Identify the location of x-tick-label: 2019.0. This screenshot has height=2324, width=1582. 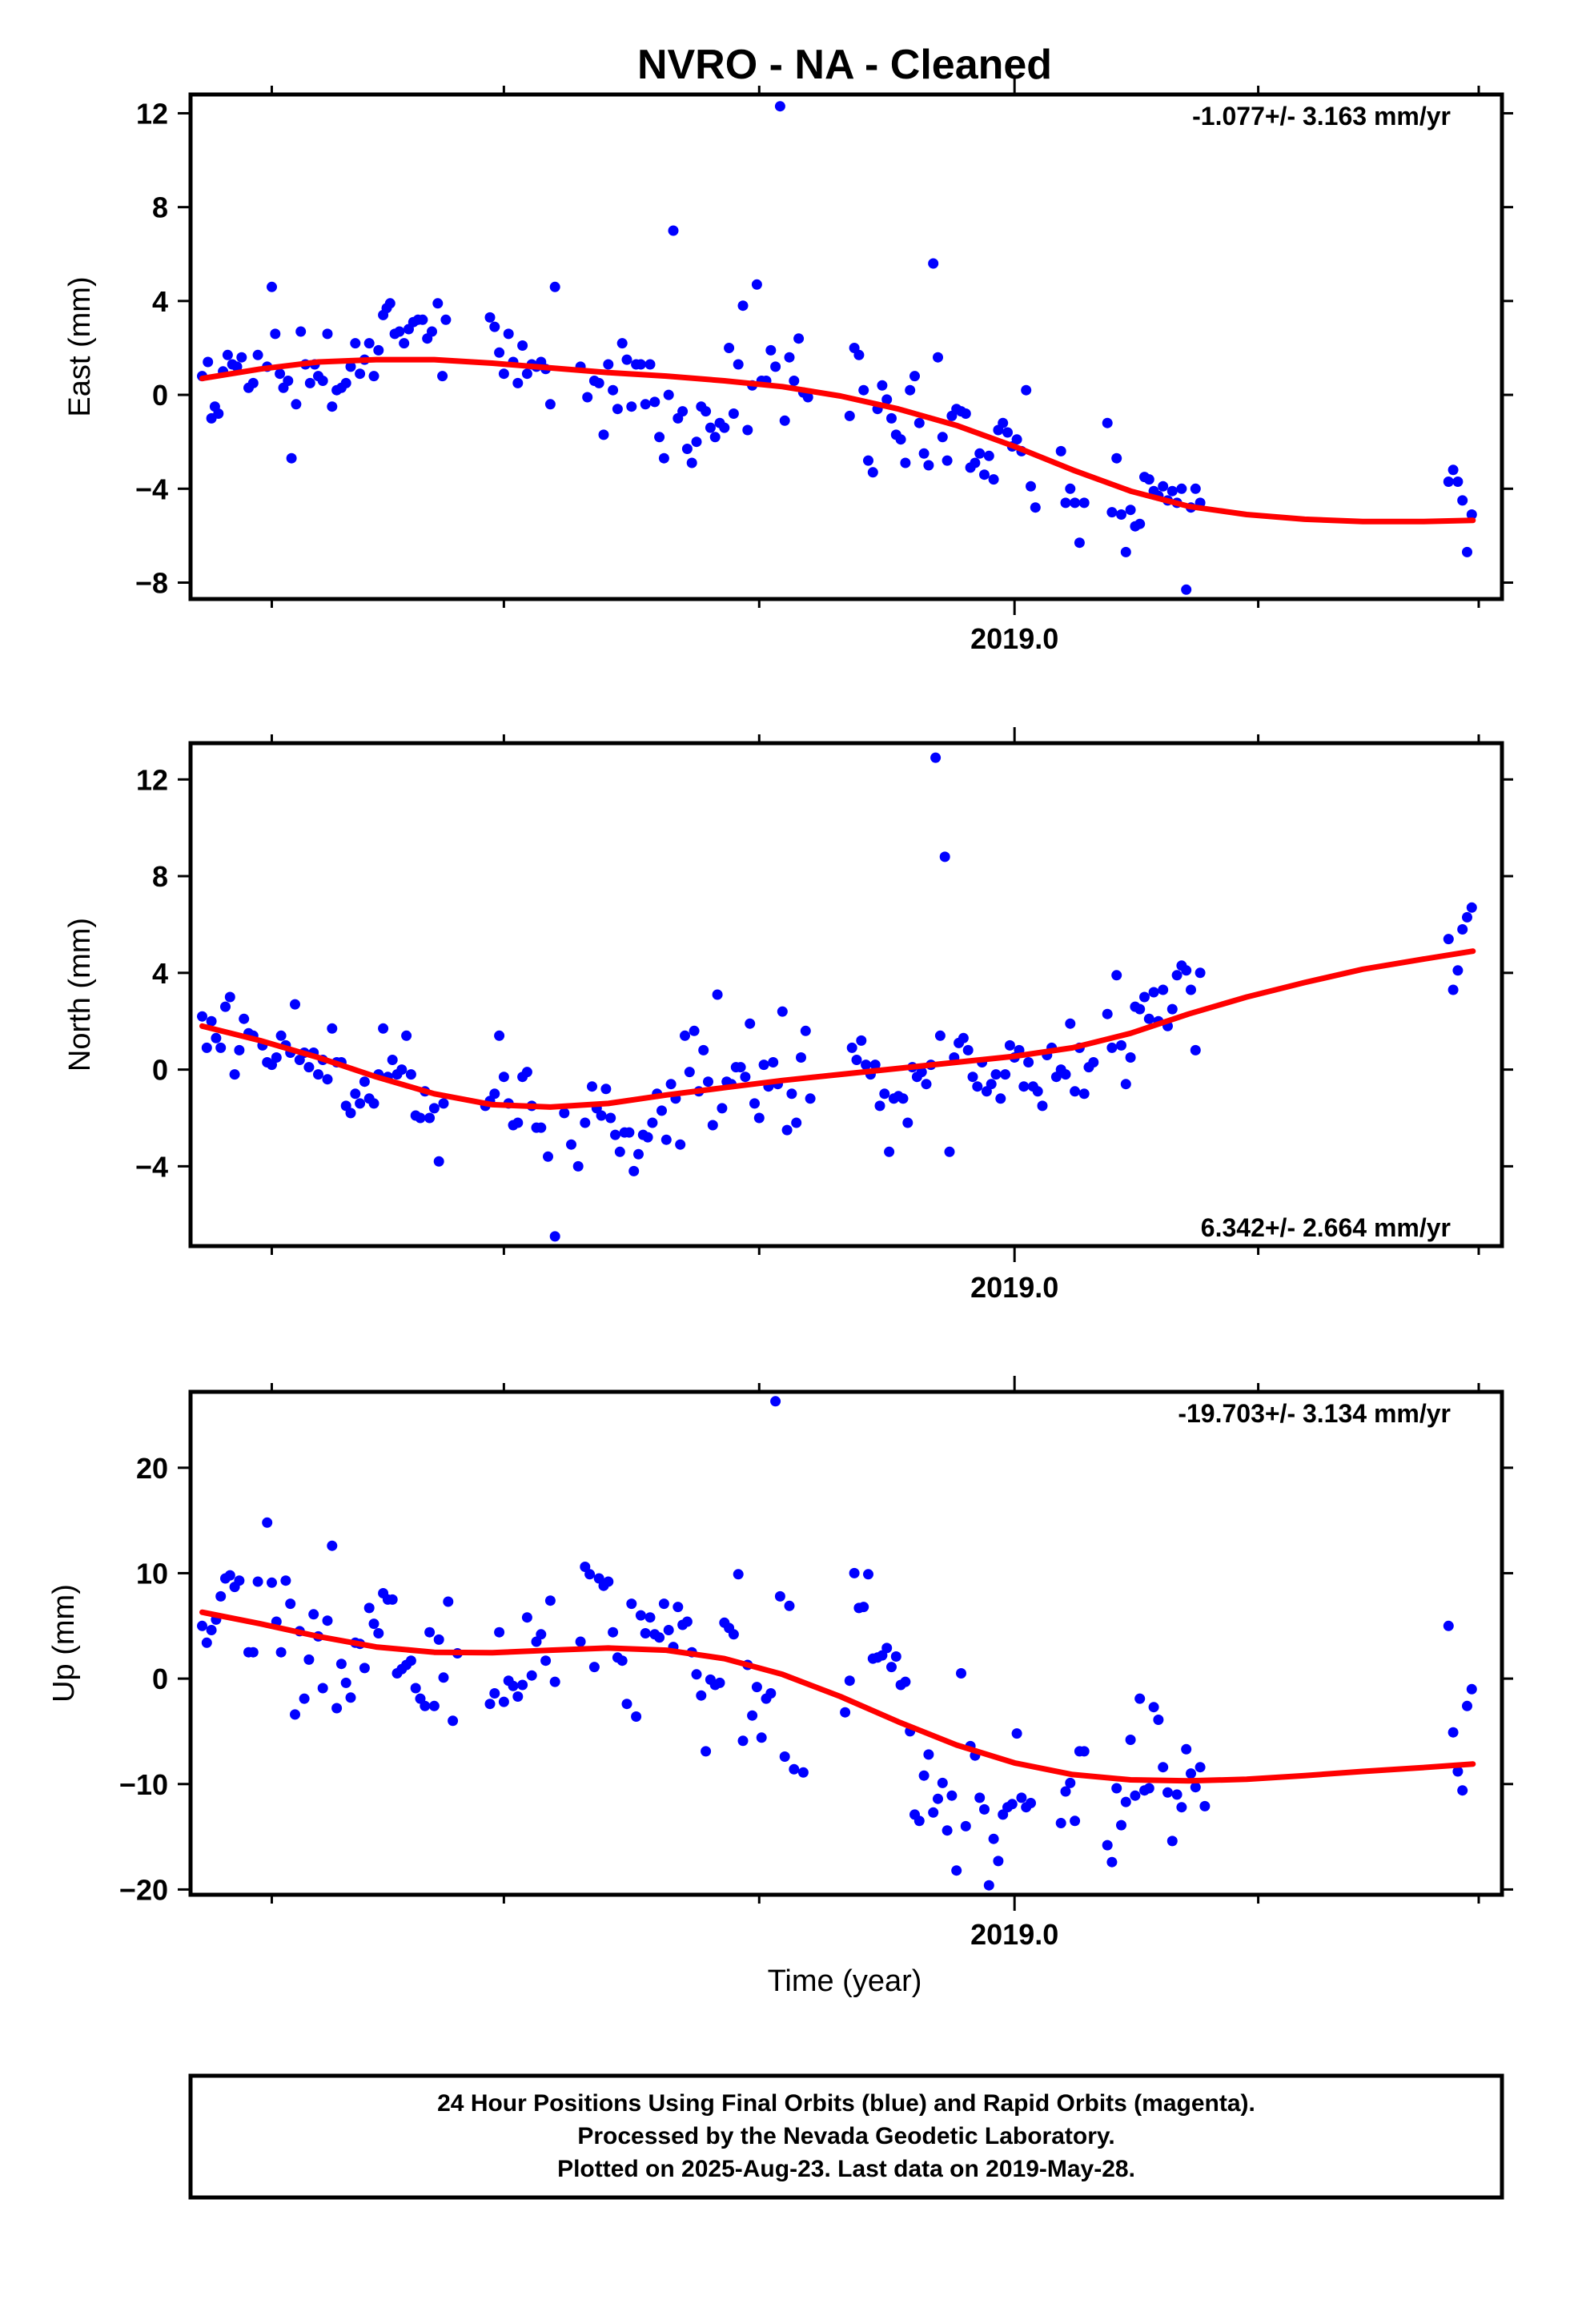
(1014, 1287).